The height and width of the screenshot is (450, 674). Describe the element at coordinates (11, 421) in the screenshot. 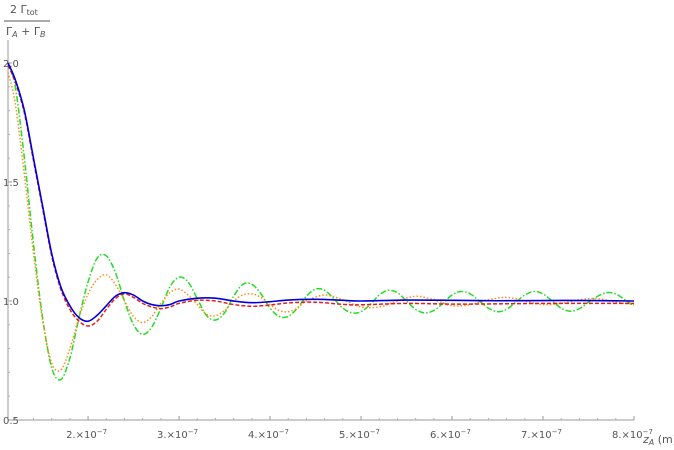

I see `y-tick-label: 0.5` at that location.